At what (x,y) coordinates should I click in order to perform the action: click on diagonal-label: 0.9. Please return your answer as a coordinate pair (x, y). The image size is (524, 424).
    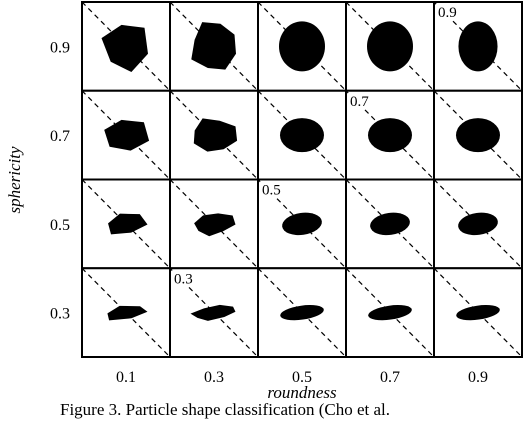
    Looking at the image, I should click on (447, 13).